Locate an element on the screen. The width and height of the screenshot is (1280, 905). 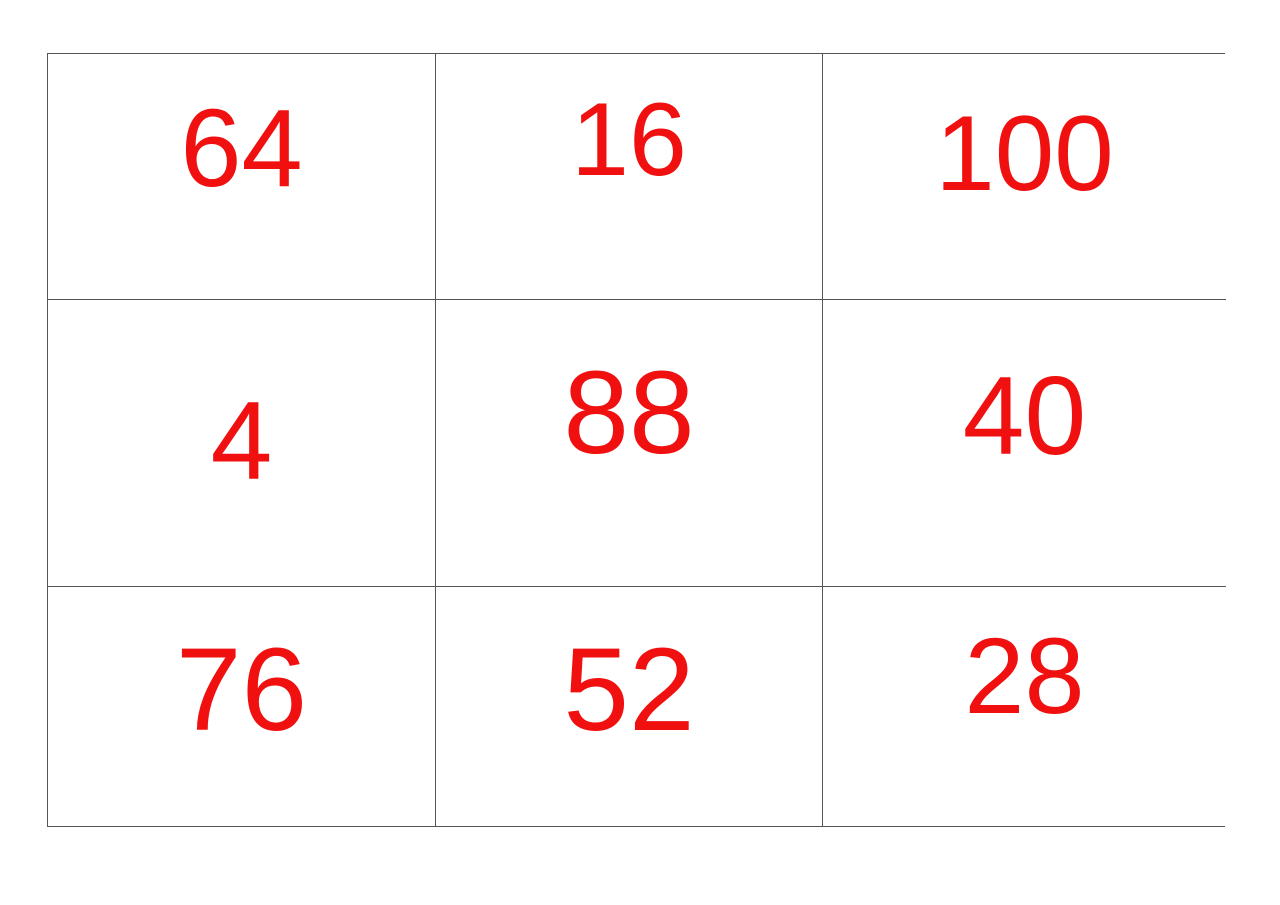
grid-cell-r3c2: 52 is located at coordinates (629, 706).